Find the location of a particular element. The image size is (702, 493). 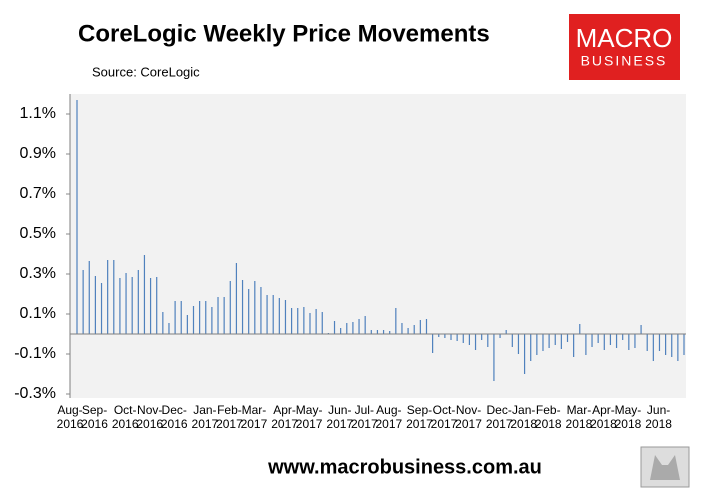

y-tick-label: -0.1% is located at coordinates (35, 353).